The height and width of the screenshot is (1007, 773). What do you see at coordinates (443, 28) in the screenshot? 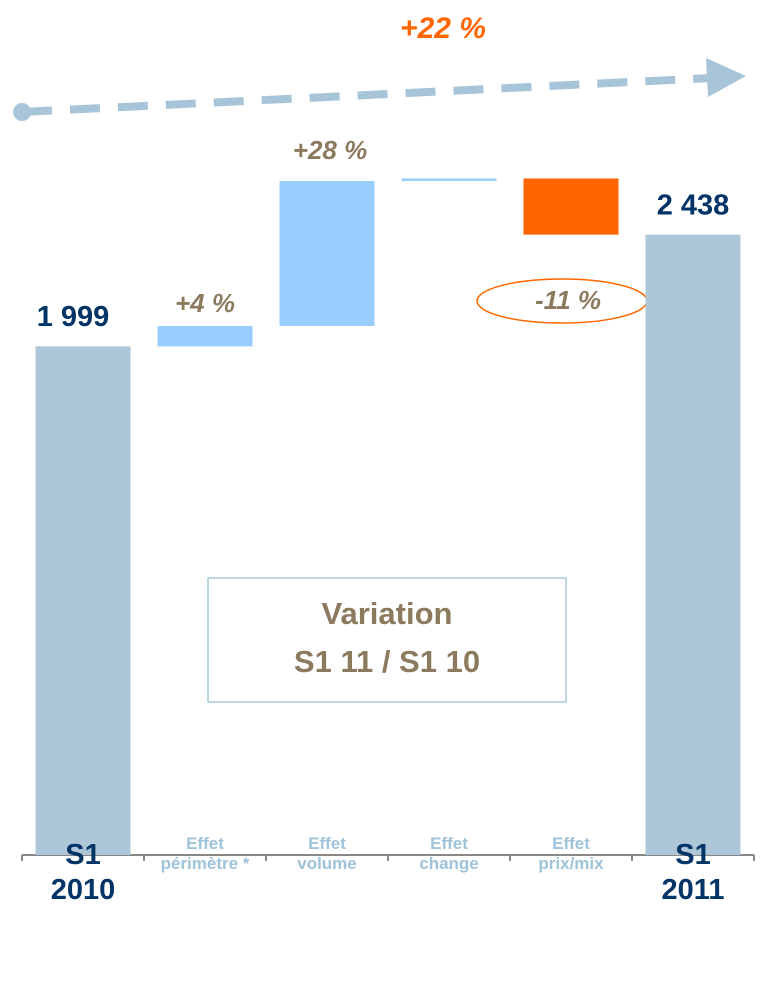
I see `total-change: +22 %` at bounding box center [443, 28].